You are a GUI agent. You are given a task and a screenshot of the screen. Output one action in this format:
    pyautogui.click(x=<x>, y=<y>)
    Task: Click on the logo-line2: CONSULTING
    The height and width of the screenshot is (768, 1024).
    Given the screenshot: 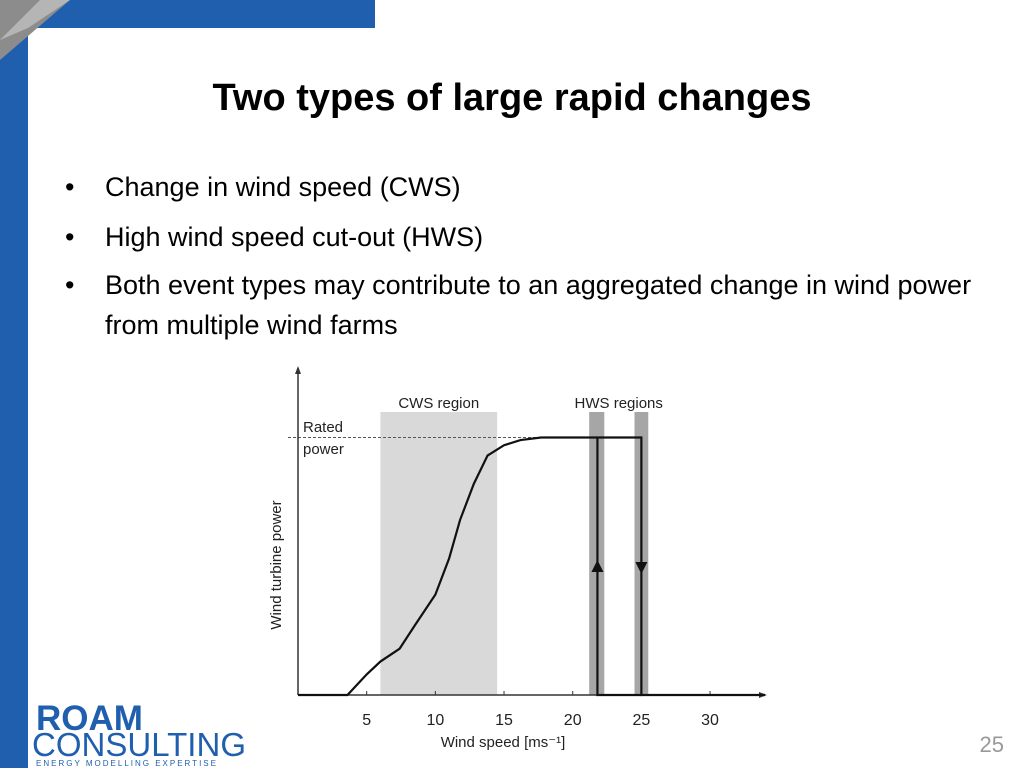 What is the action you would take?
    pyautogui.click(x=139, y=744)
    